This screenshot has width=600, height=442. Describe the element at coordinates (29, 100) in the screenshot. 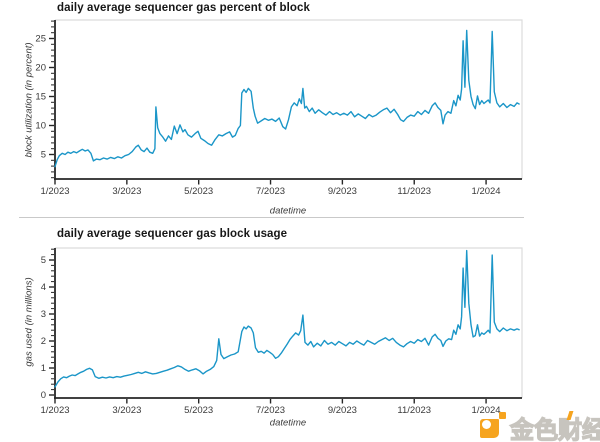

I see `top-chart-y-axis-label: block utilization (in percent)` at that location.